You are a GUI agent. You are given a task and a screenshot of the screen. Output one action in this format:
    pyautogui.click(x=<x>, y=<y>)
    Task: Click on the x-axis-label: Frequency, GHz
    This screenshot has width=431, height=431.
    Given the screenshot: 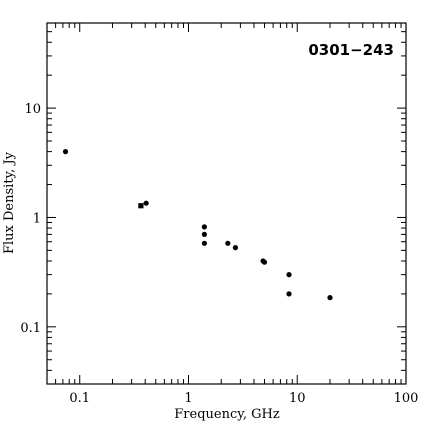 What is the action you would take?
    pyautogui.click(x=227, y=414)
    